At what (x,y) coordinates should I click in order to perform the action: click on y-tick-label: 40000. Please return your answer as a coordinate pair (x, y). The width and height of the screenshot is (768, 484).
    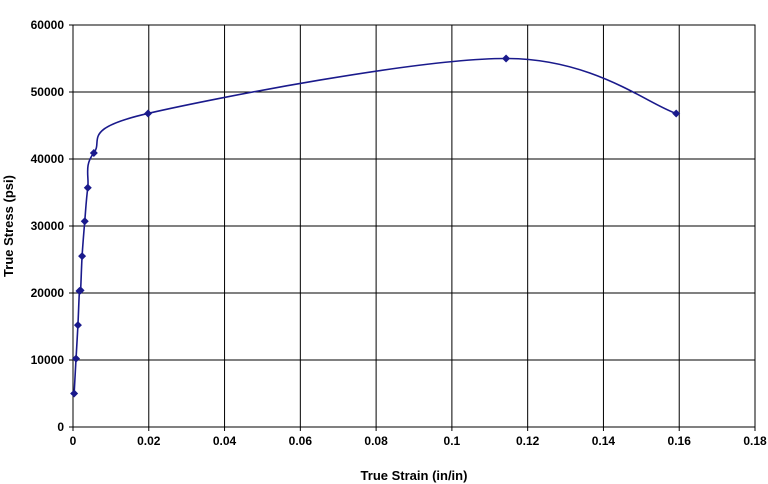
    Looking at the image, I should click on (48, 159).